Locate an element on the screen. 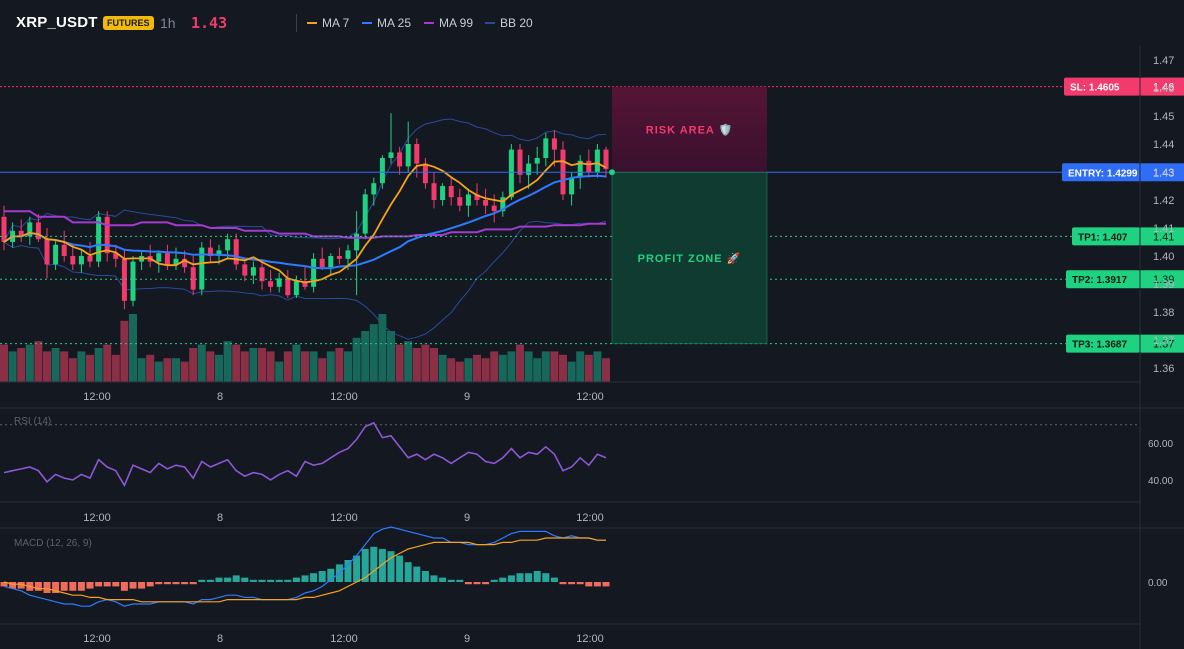  sl-tick: 1.46 is located at coordinates (1163, 88).